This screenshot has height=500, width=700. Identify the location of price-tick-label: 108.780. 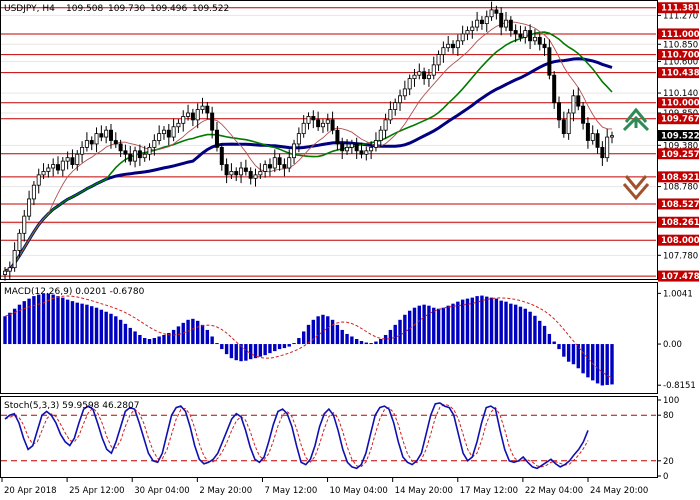
(680, 188).